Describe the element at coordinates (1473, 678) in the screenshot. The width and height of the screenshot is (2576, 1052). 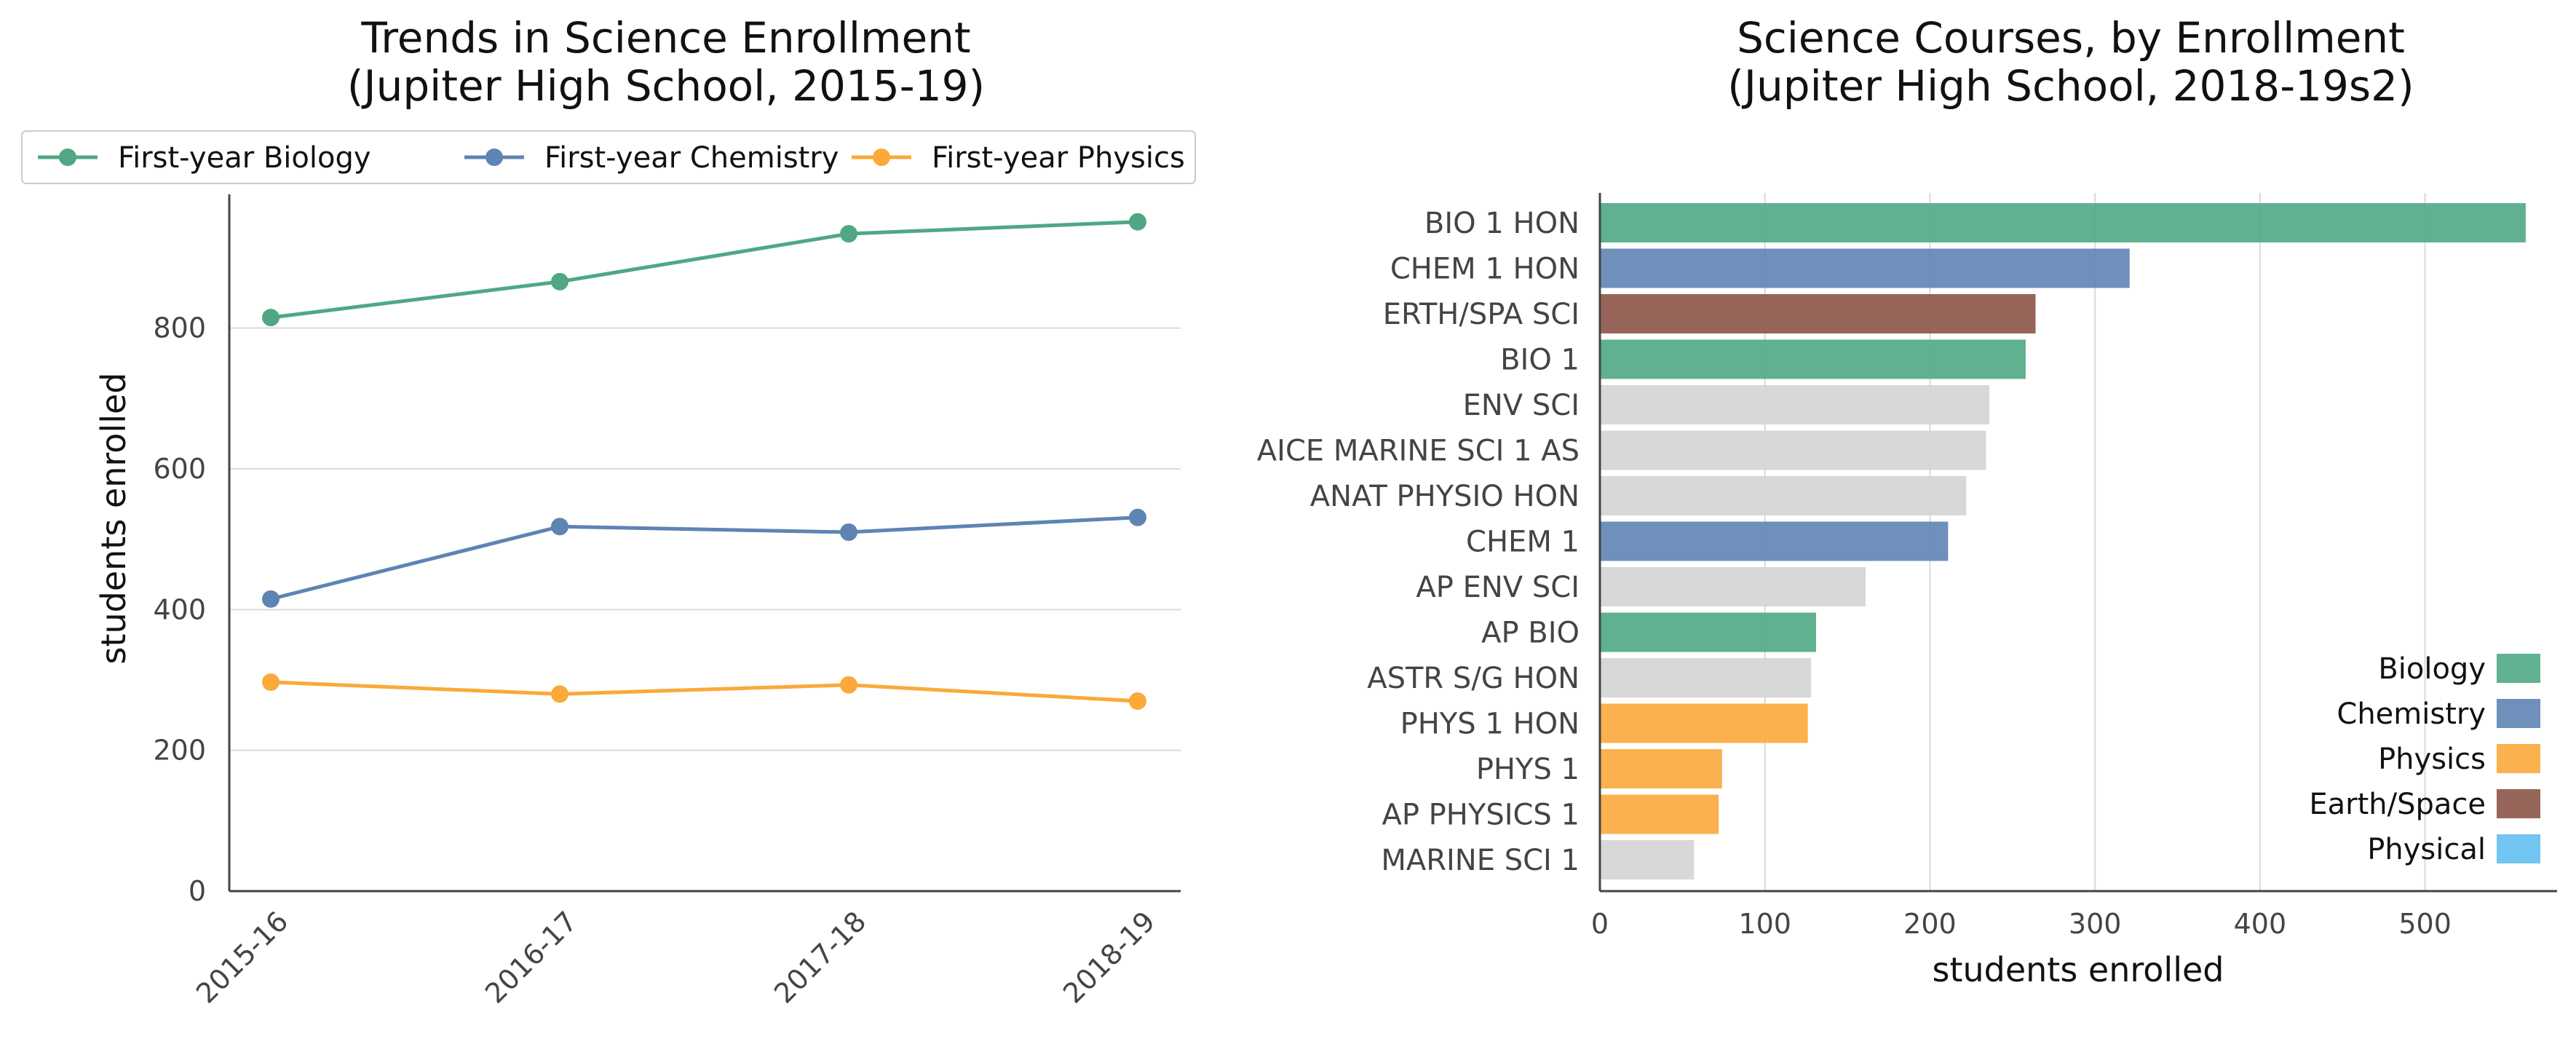
I see `category-label: ASTR S/G HON` at that location.